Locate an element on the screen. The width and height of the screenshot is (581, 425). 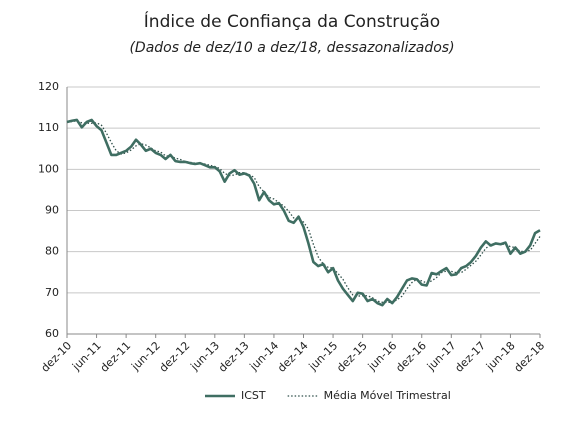
chart-title: Índice de Confiança da Construção is located at coordinates (292, 21).